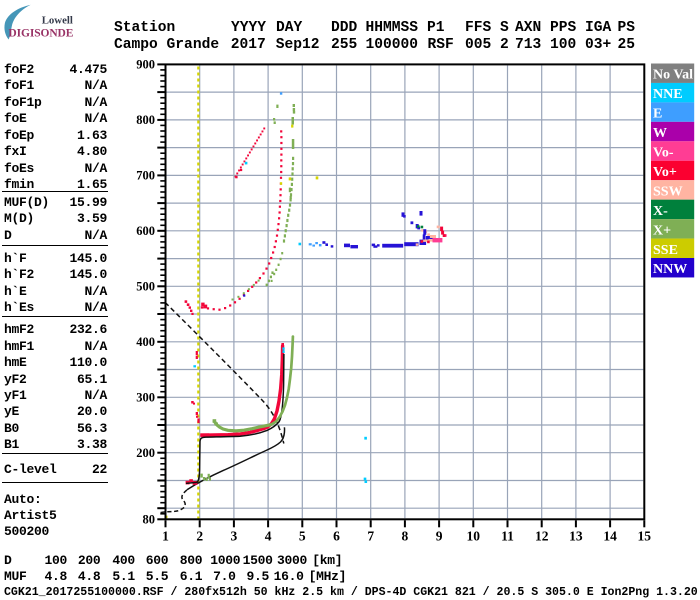  I want to click on svg-text: 10, so click(474, 536).